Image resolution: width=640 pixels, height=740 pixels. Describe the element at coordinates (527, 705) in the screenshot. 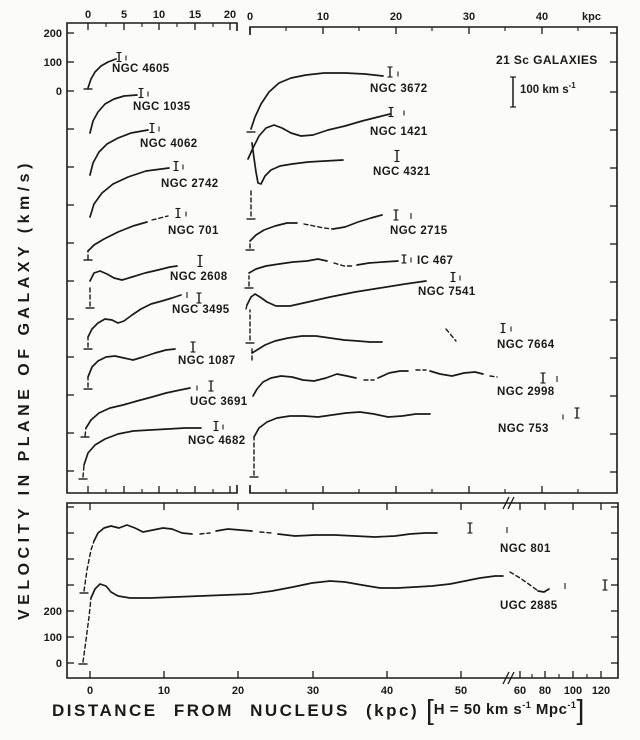

I see `hubble-sup-1: -1` at that location.